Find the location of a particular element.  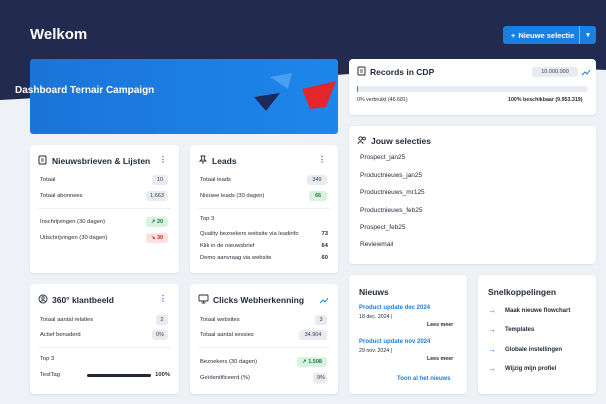

records-progress-fill is located at coordinates (358, 89).